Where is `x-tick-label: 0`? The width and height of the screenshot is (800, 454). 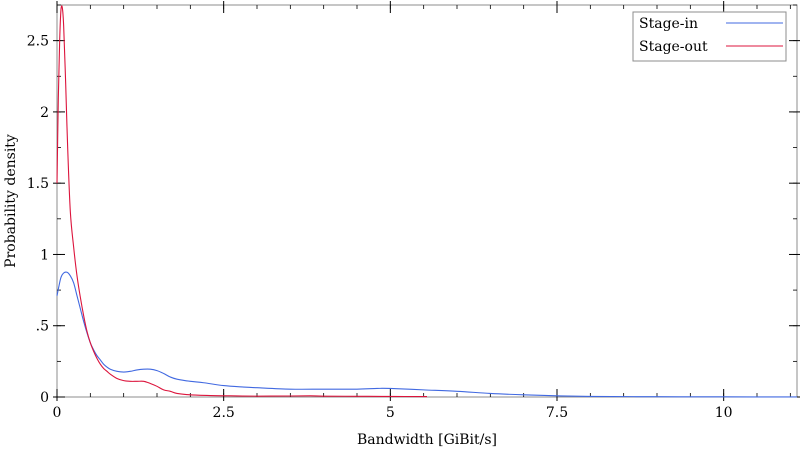 x-tick-label: 0 is located at coordinates (57, 413).